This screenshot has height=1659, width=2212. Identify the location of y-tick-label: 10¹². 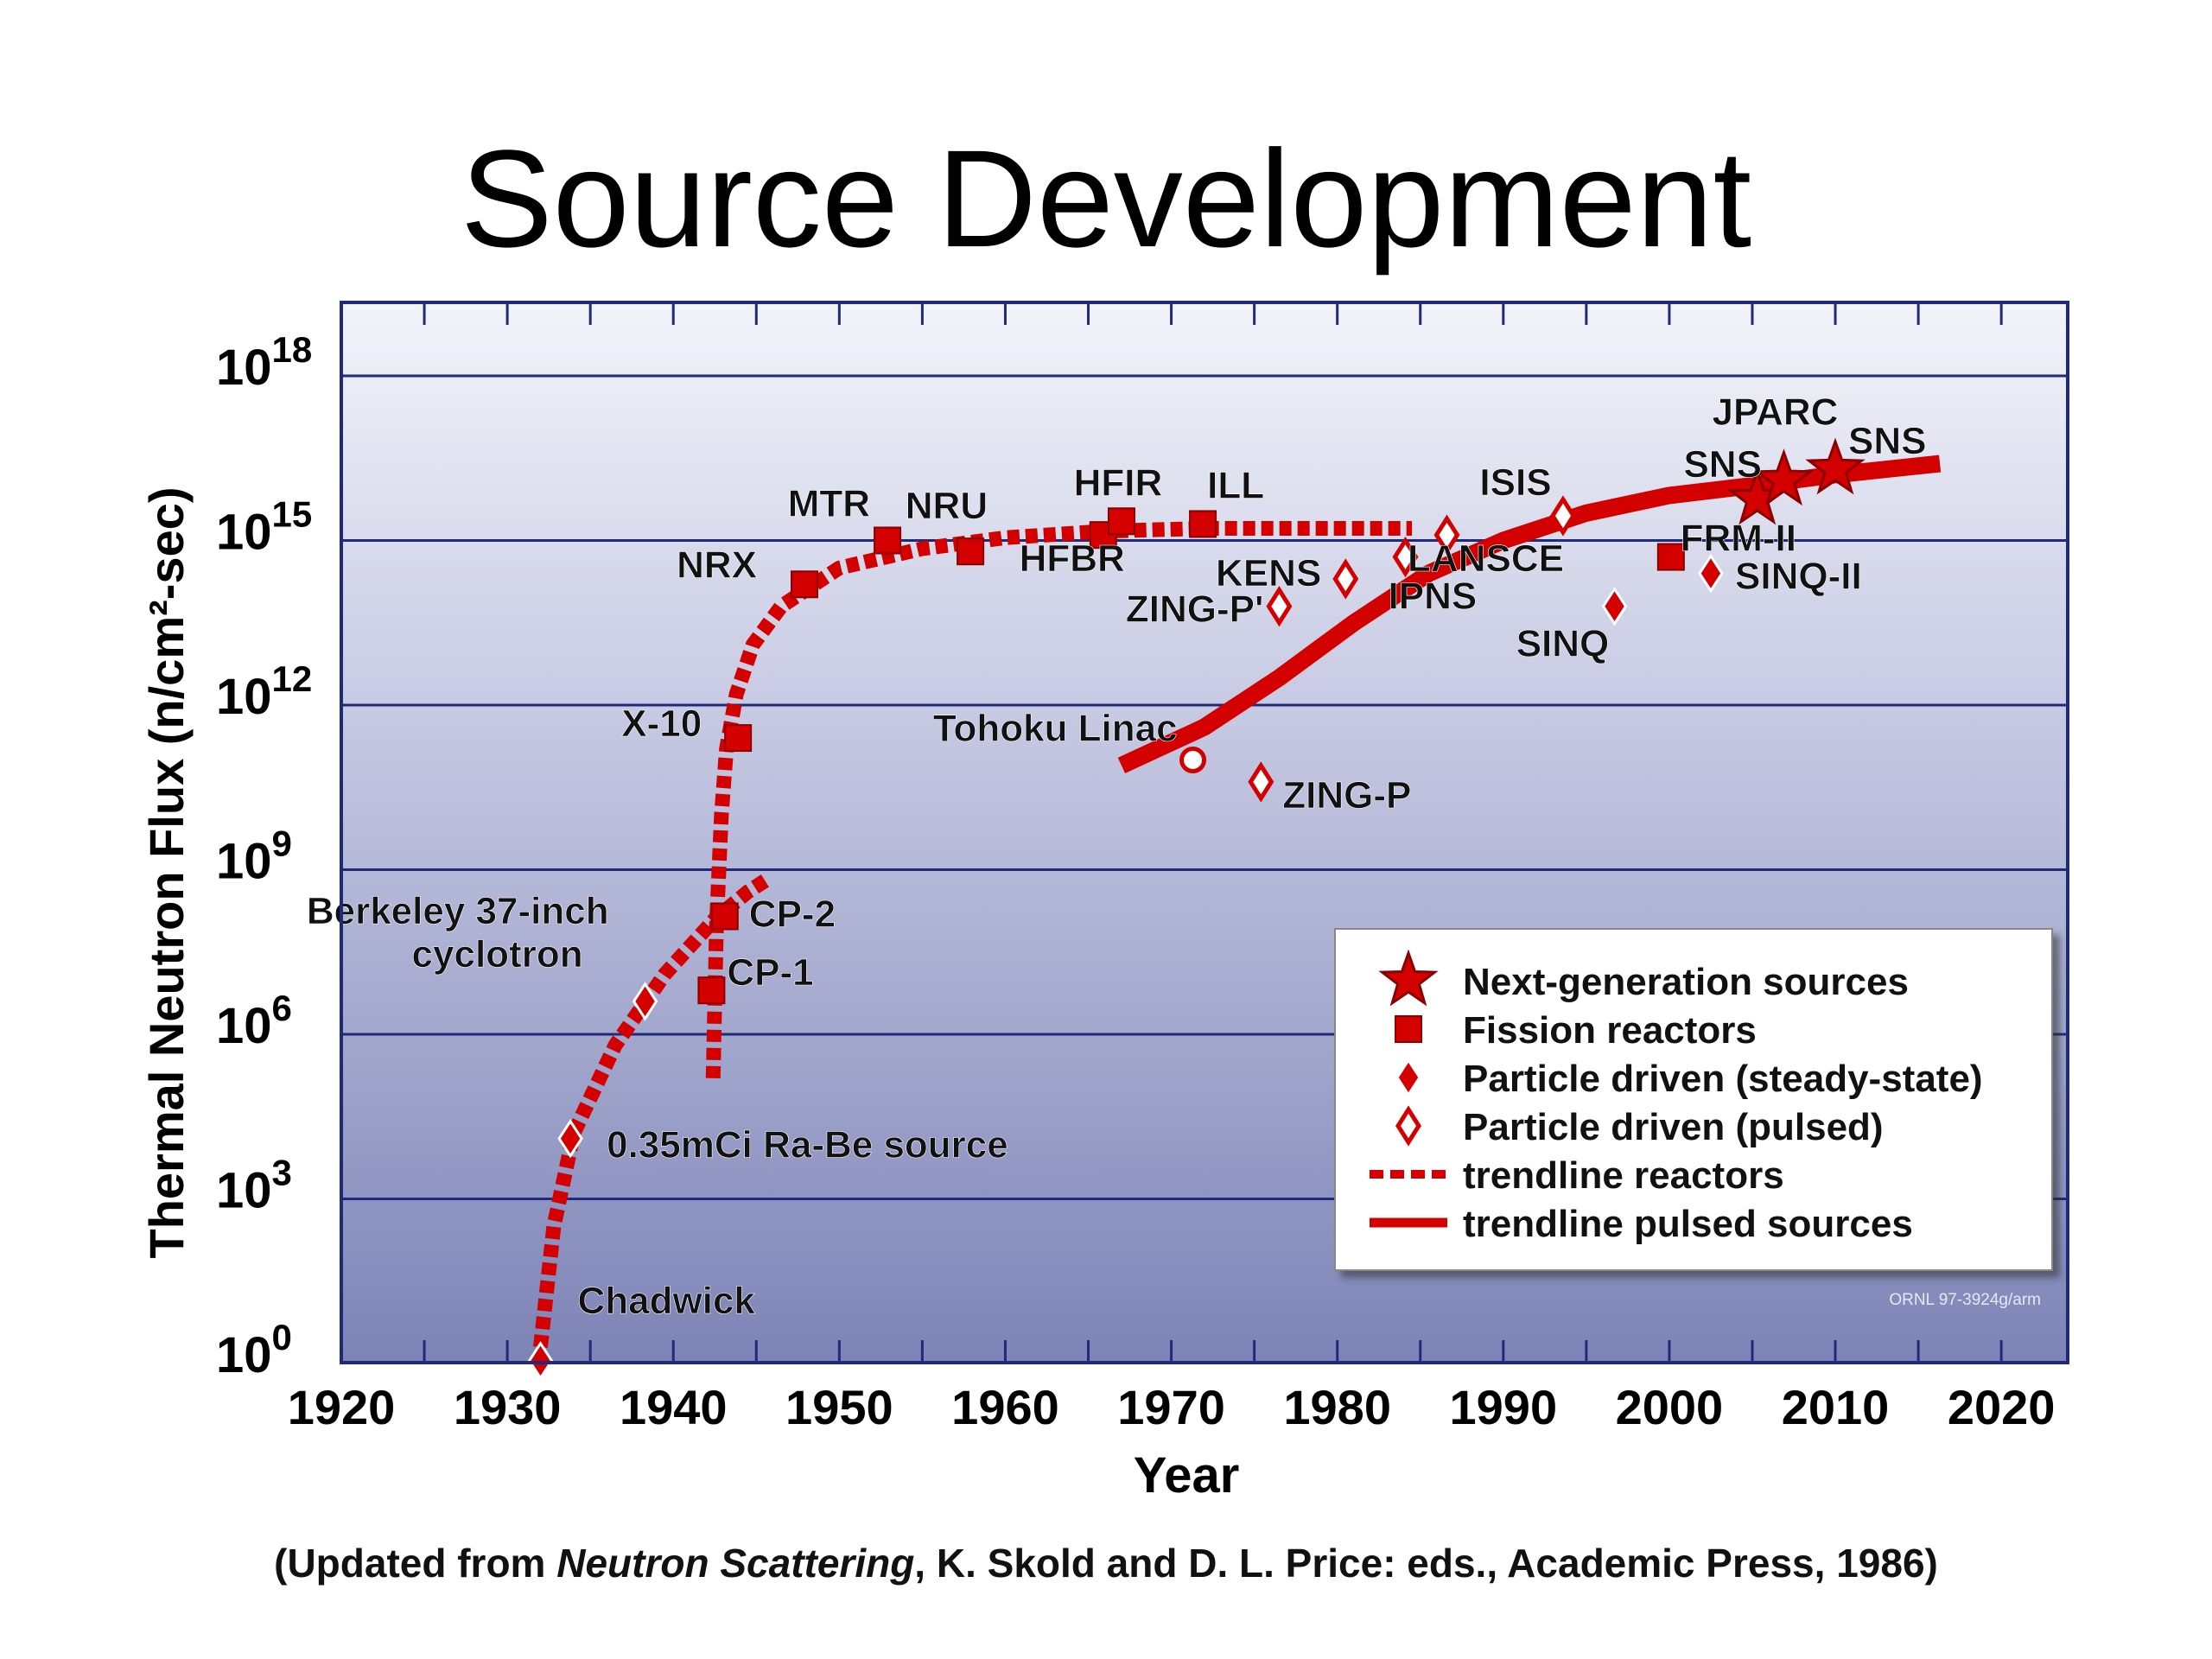
(264, 691).